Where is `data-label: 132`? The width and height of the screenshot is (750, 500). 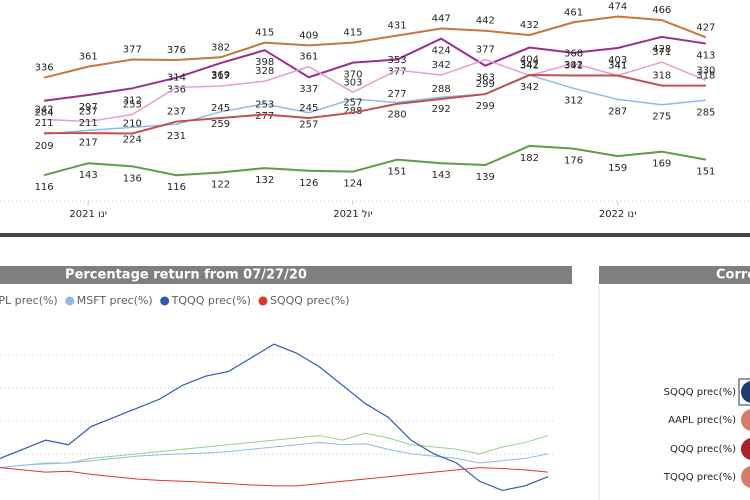 data-label: 132 is located at coordinates (264, 180).